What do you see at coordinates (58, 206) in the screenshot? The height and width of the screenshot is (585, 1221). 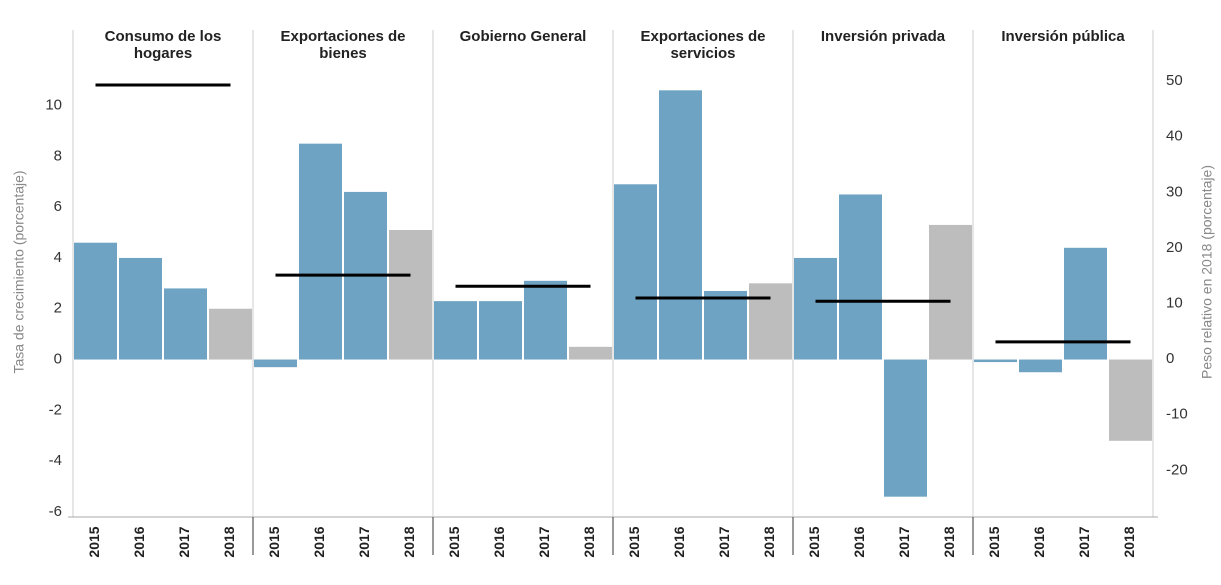 I see `y-tick-label: 6` at bounding box center [58, 206].